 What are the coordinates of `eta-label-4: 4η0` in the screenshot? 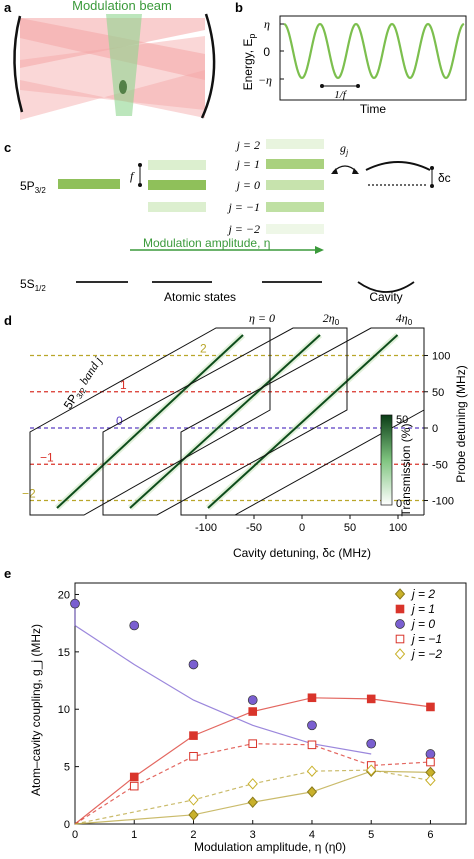 It's located at (404, 319).